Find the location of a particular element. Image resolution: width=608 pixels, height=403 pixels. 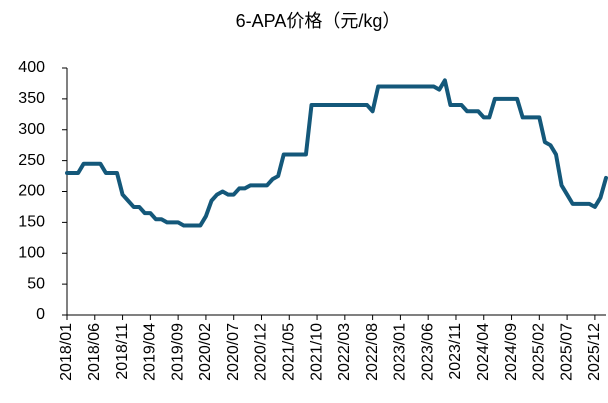

x-tick-label: 2025/12 is located at coordinates (594, 352).